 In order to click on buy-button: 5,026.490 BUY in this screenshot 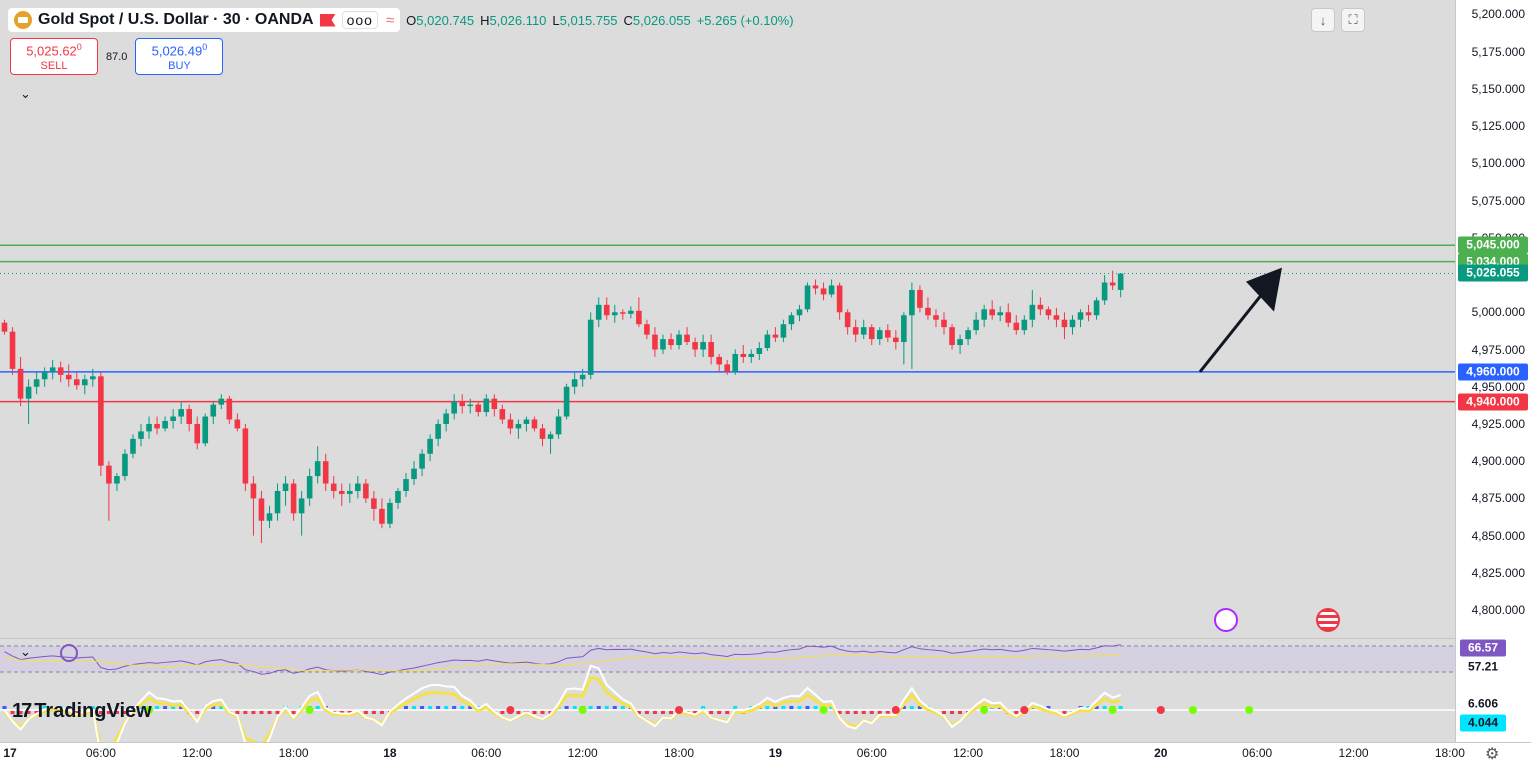, I will do `click(179, 56)`.